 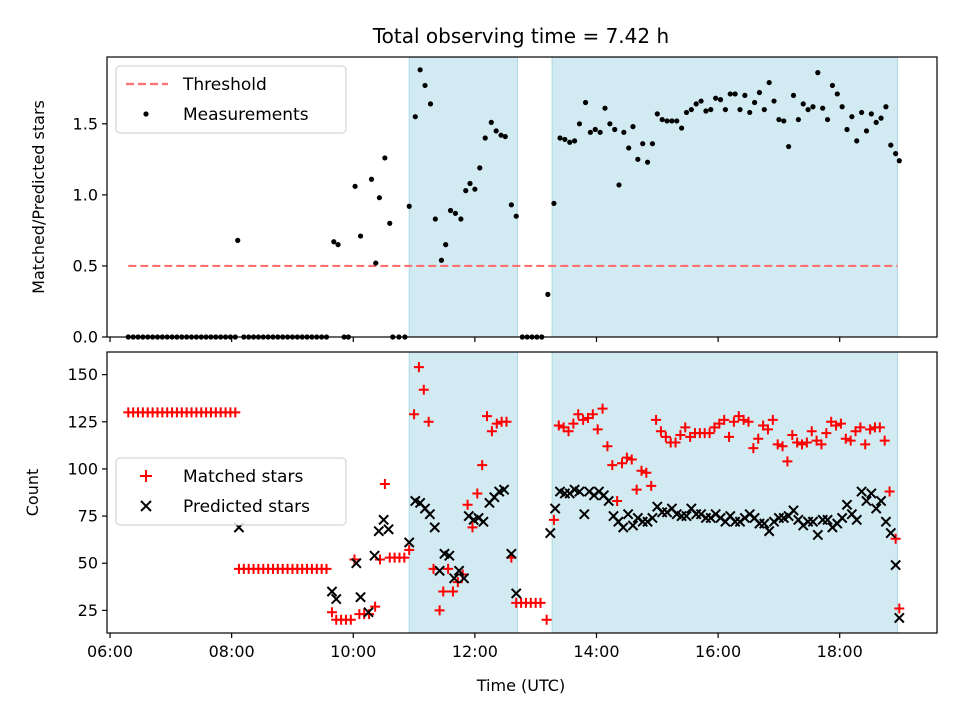 I want to click on legend-matched-swatch, so click(x=146, y=476).